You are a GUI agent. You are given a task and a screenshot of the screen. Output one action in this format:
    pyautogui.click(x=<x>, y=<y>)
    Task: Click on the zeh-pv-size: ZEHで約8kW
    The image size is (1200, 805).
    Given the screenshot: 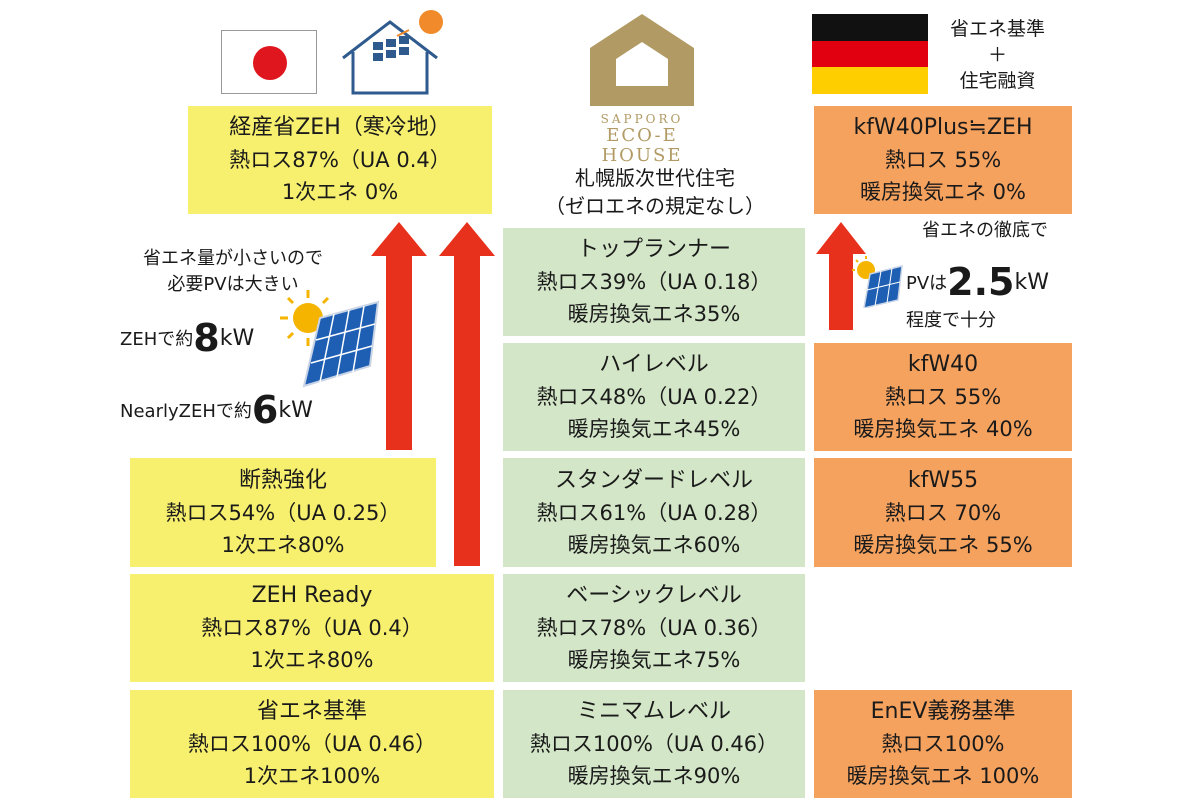 What is the action you would take?
    pyautogui.click(x=187, y=338)
    